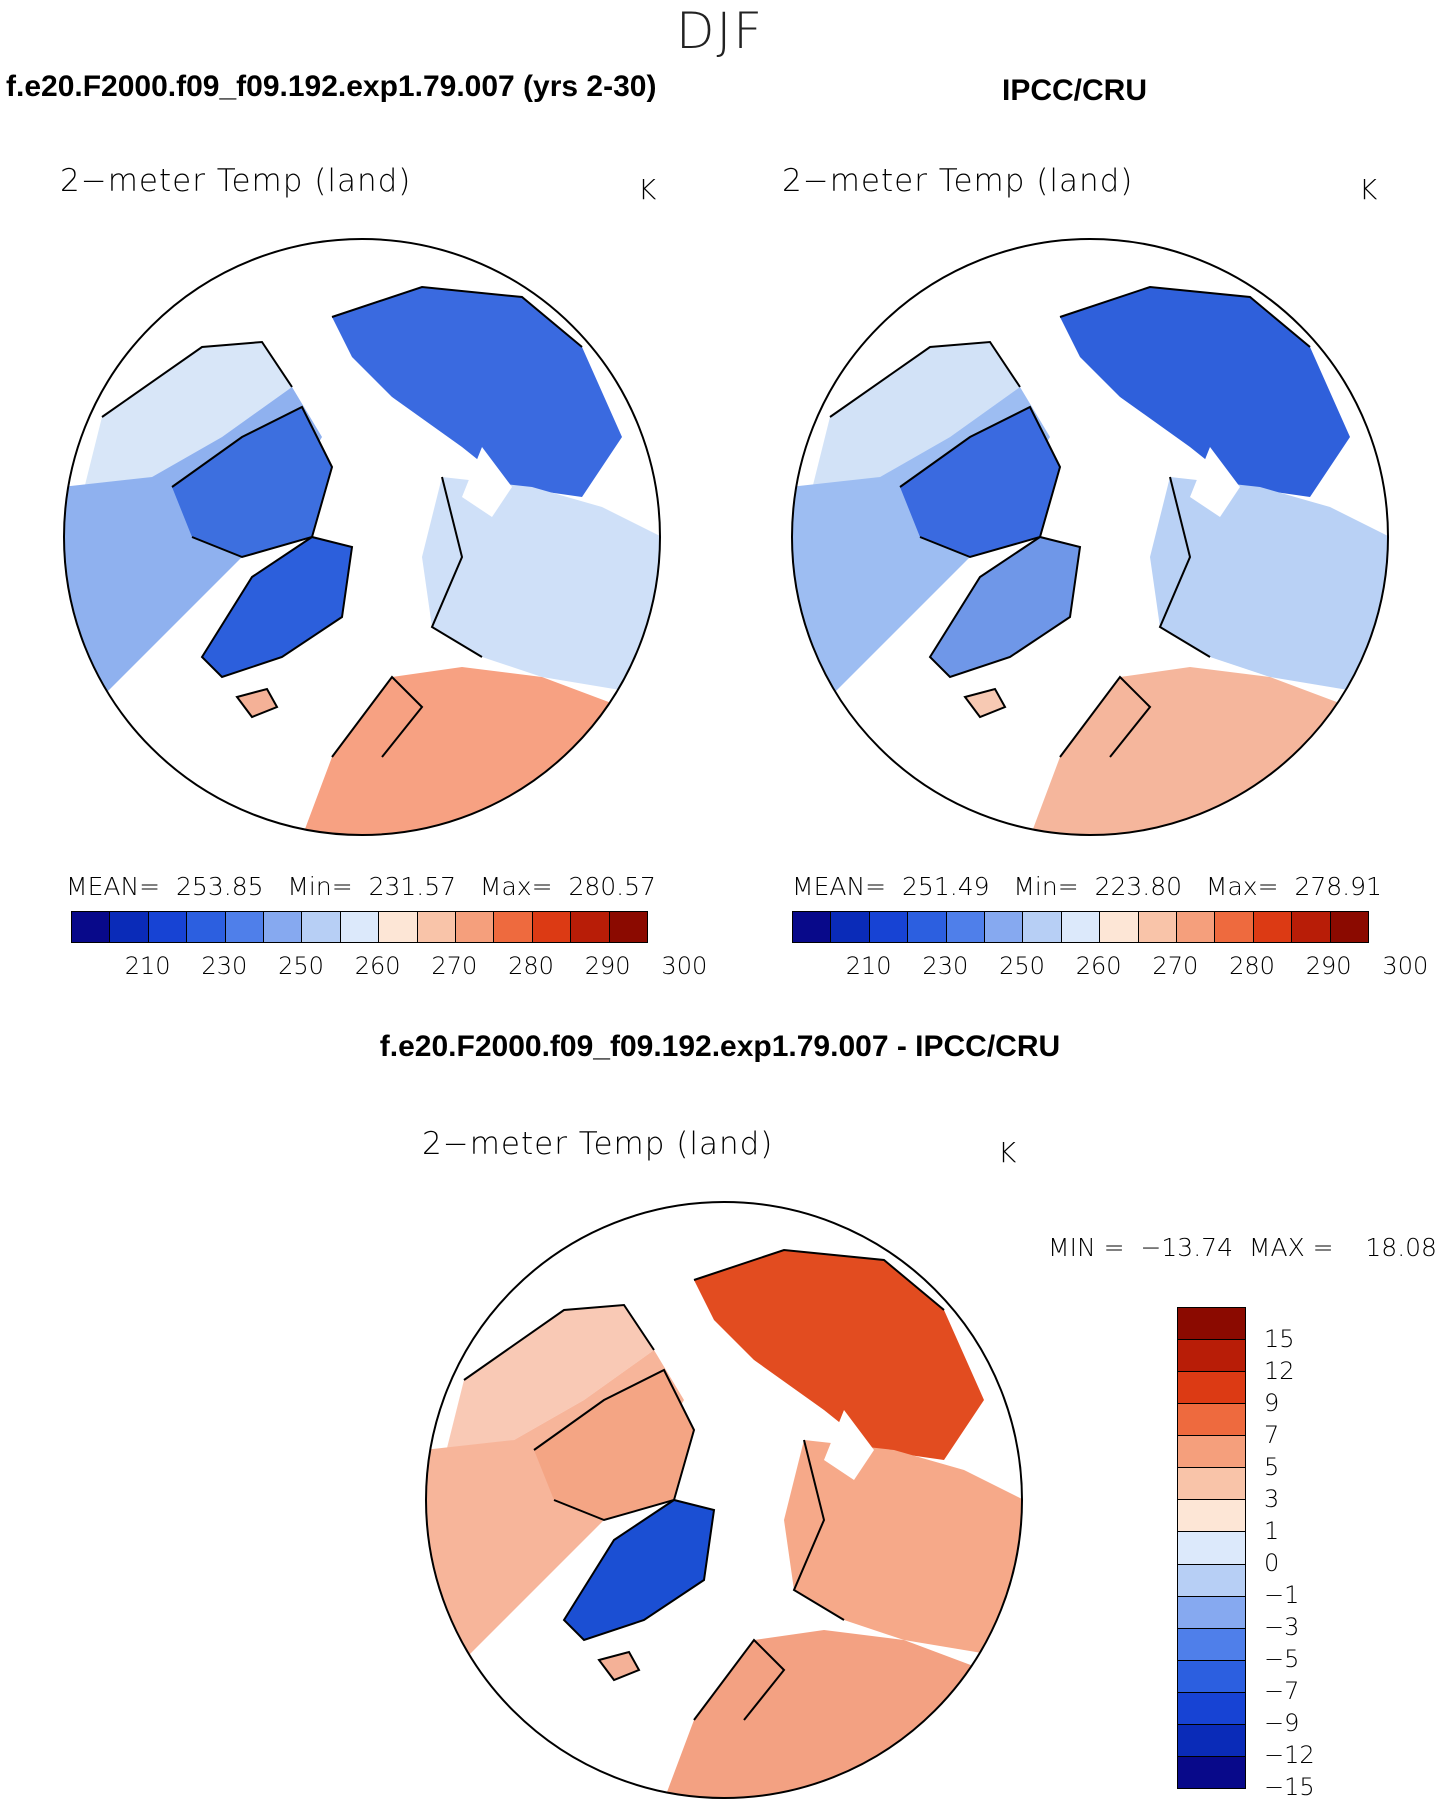 The height and width of the screenshot is (1801, 1440). I want to click on obs-max-label: Max=, so click(1242, 886).